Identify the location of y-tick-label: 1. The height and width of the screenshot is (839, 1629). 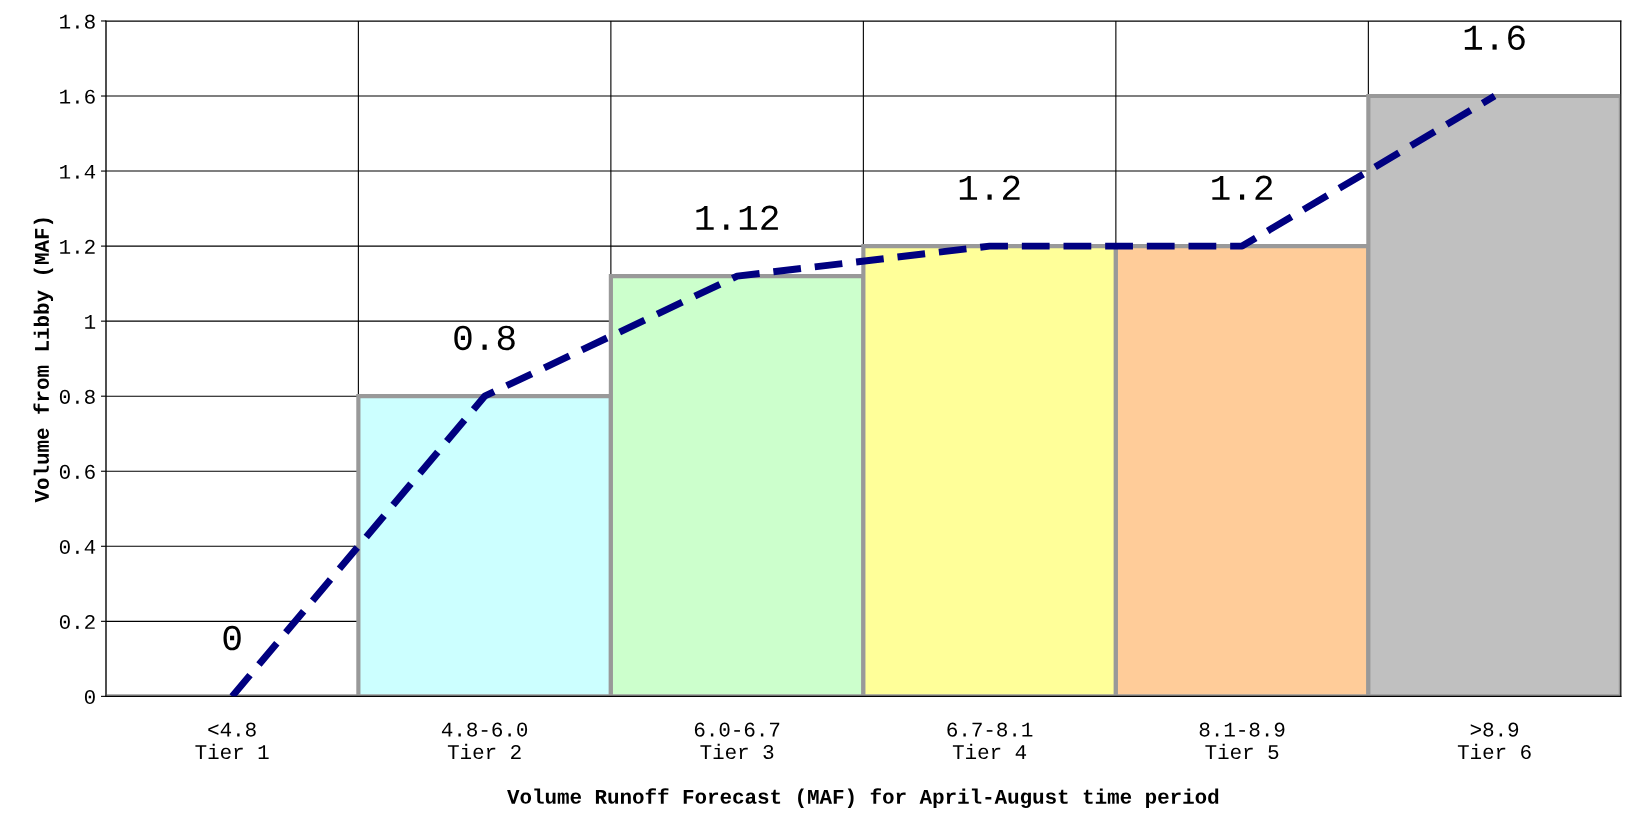
(90, 321).